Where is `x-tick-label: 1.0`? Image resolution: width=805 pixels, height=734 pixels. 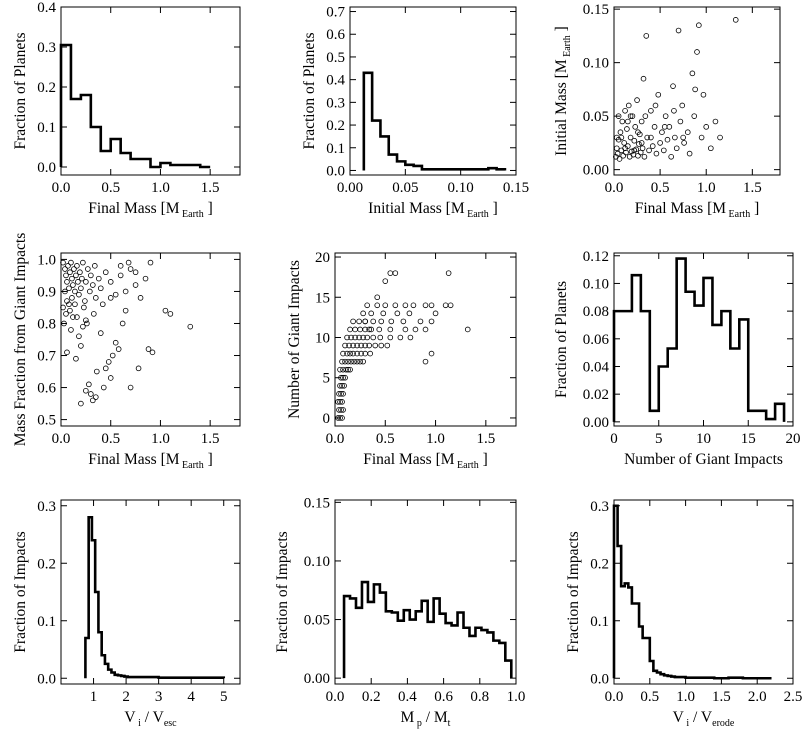 x-tick-label: 1.0 is located at coordinates (685, 697).